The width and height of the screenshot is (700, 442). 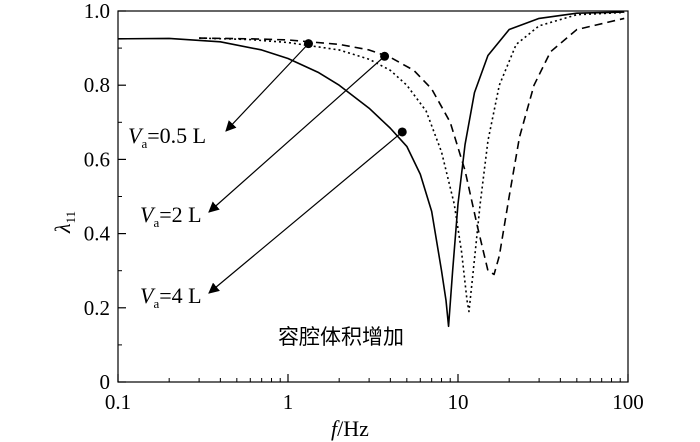 I want to click on volume-increase-note: 容腔体积增加, so click(x=341, y=337).